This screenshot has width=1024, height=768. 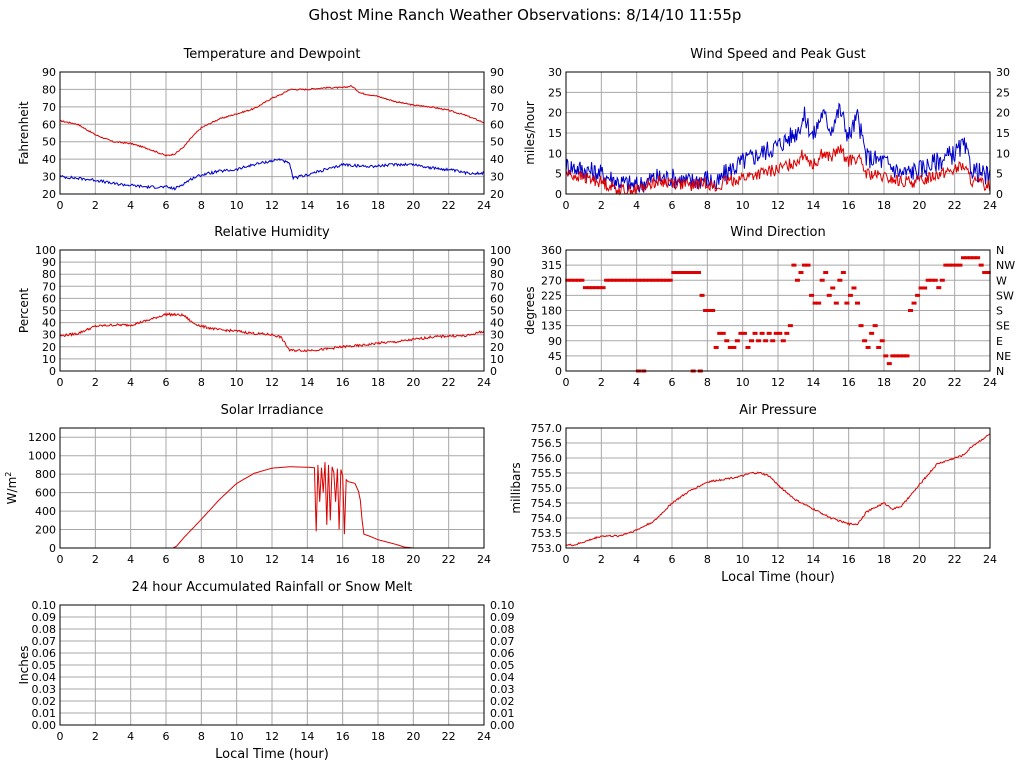 I want to click on x-tick-label: 22, so click(x=449, y=205).